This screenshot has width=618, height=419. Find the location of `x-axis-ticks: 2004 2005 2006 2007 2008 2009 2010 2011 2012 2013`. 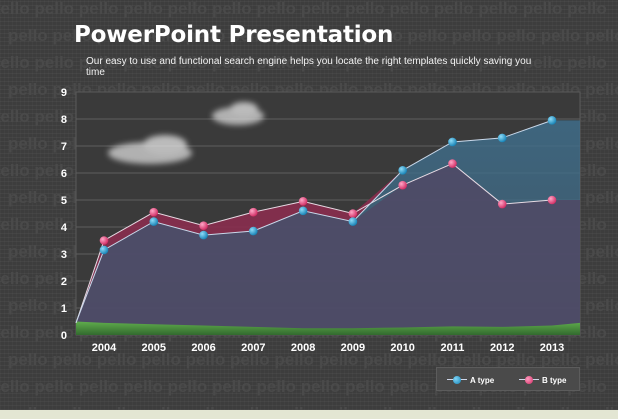

x-axis-ticks: 2004 2005 2006 2007 2008 2009 2010 2011 2012 2013 is located at coordinates (328, 348).